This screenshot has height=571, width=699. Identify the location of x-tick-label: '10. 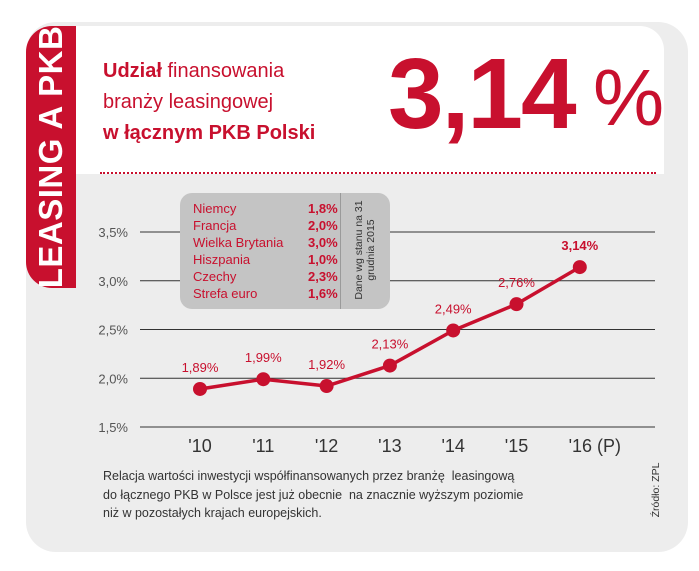
(199, 446).